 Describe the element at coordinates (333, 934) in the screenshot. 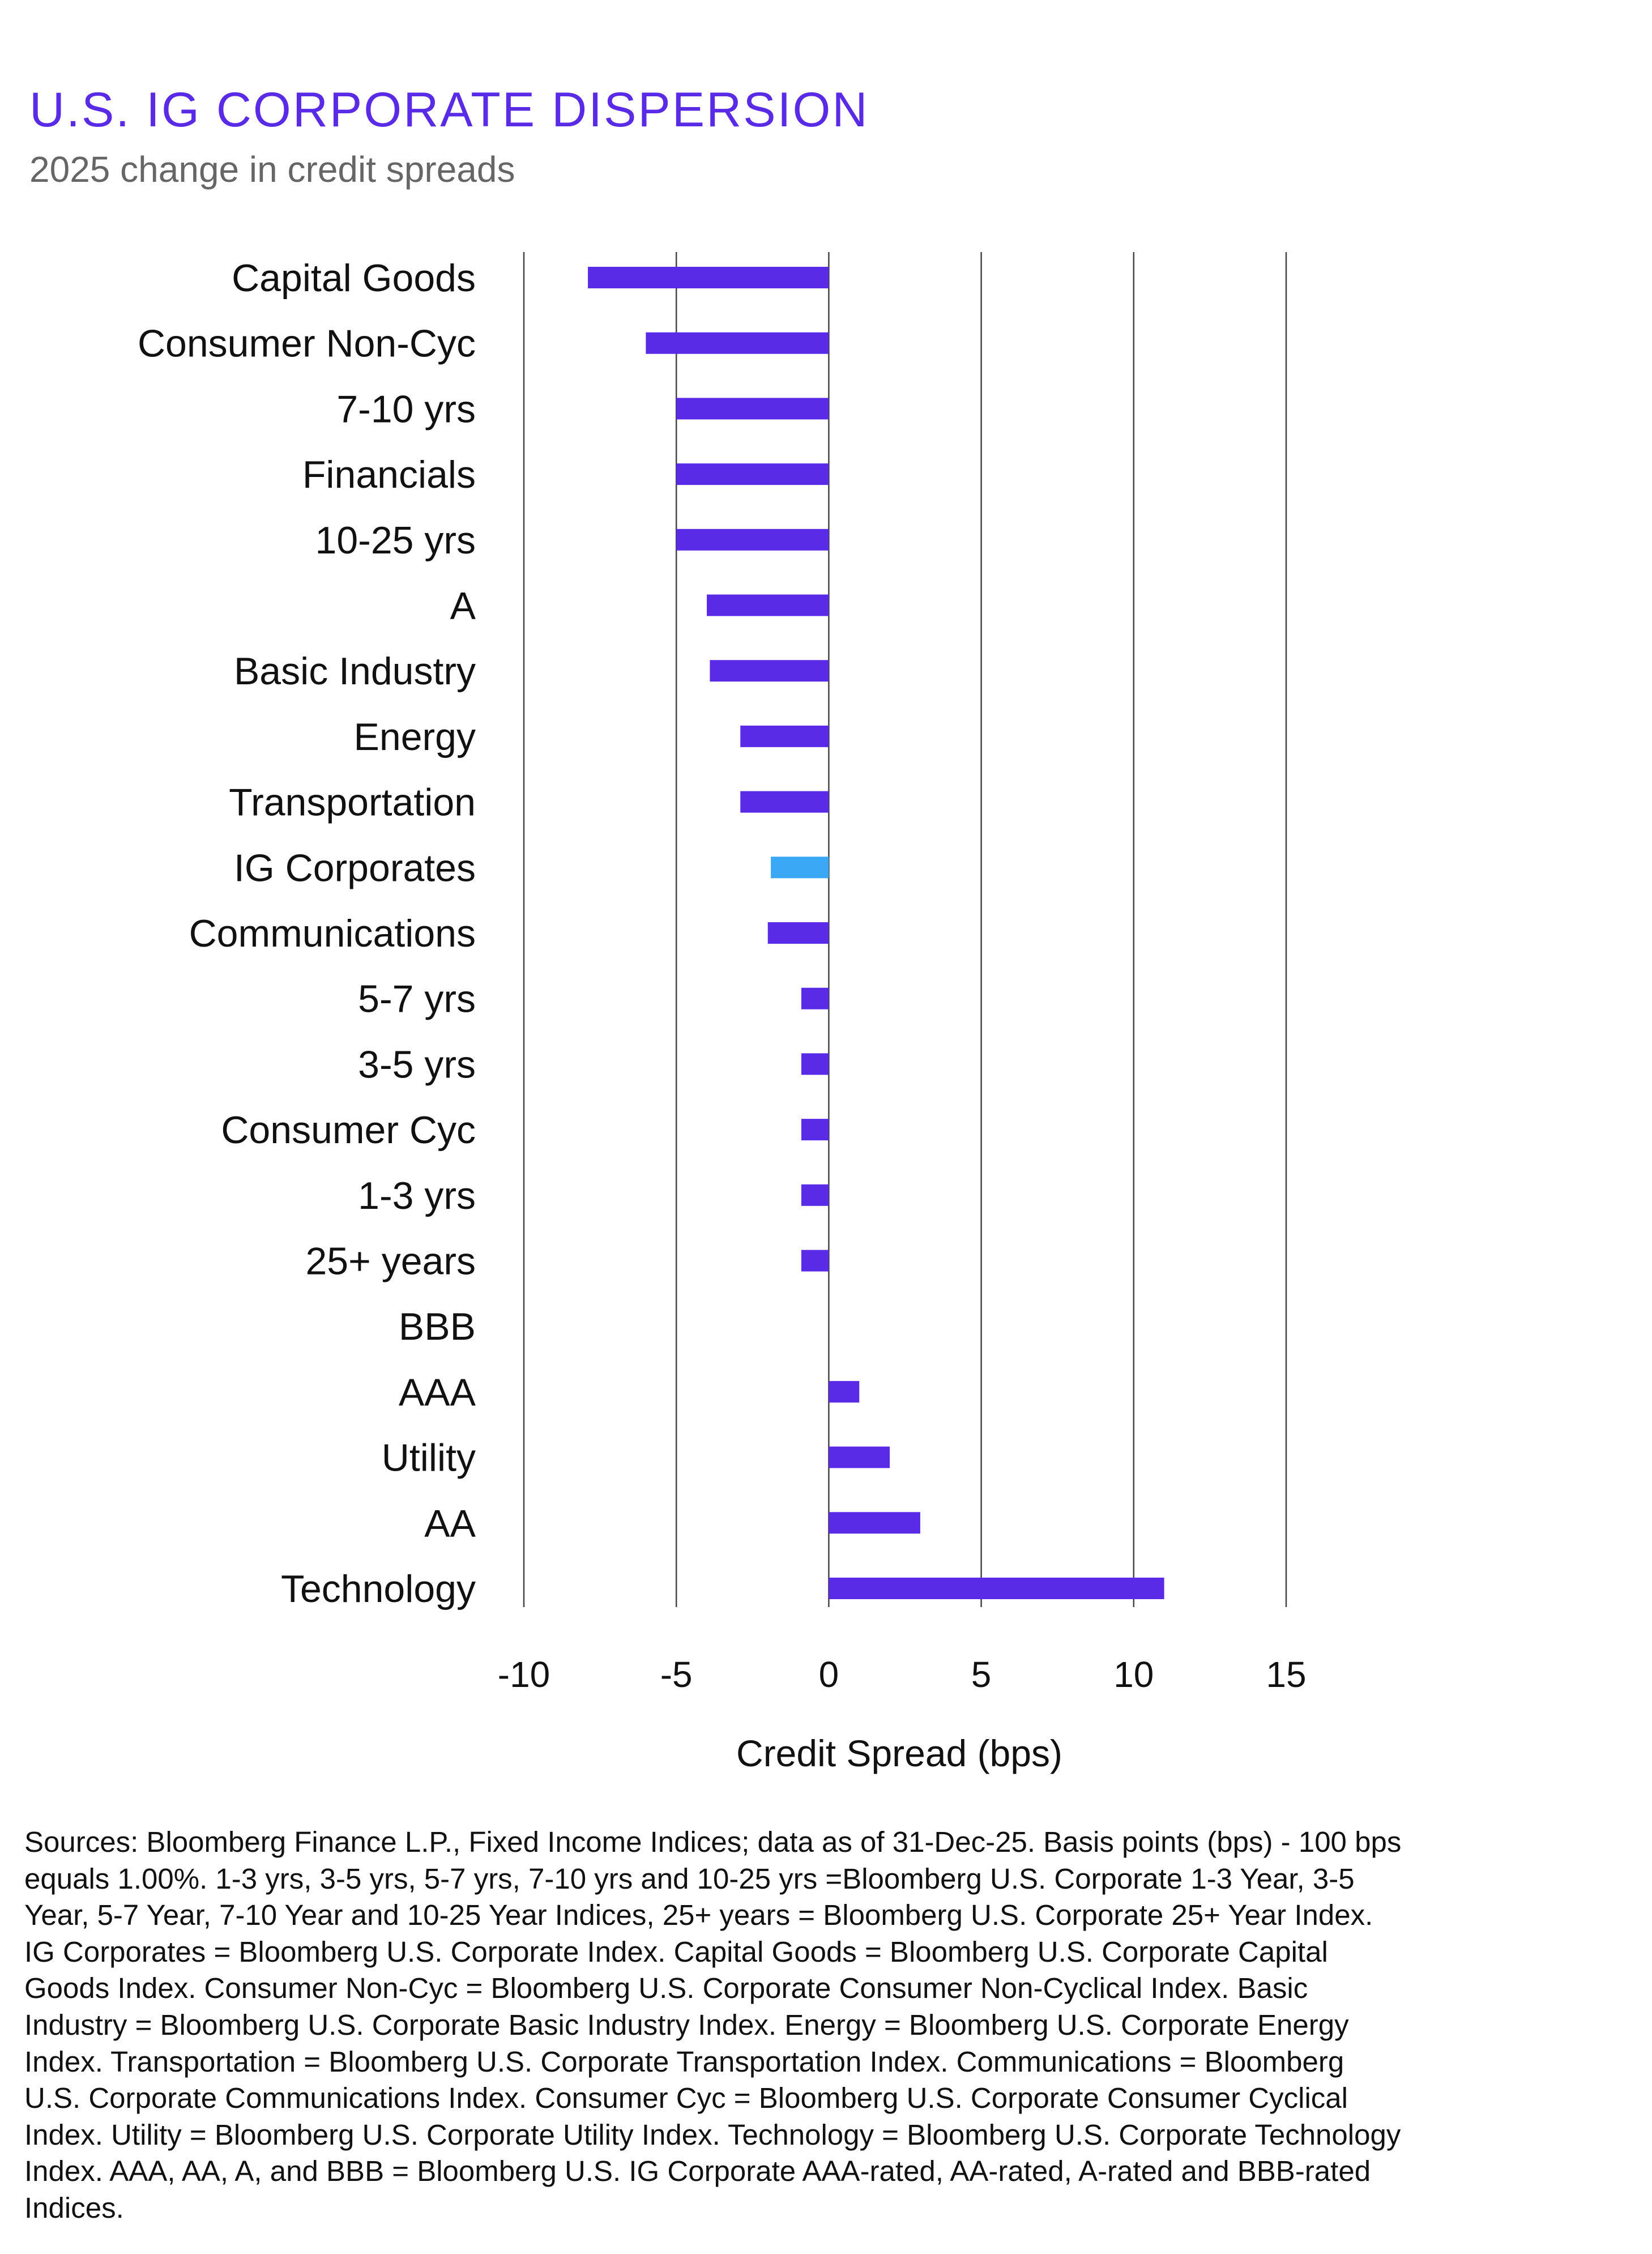

I see `category-label: Communications` at that location.